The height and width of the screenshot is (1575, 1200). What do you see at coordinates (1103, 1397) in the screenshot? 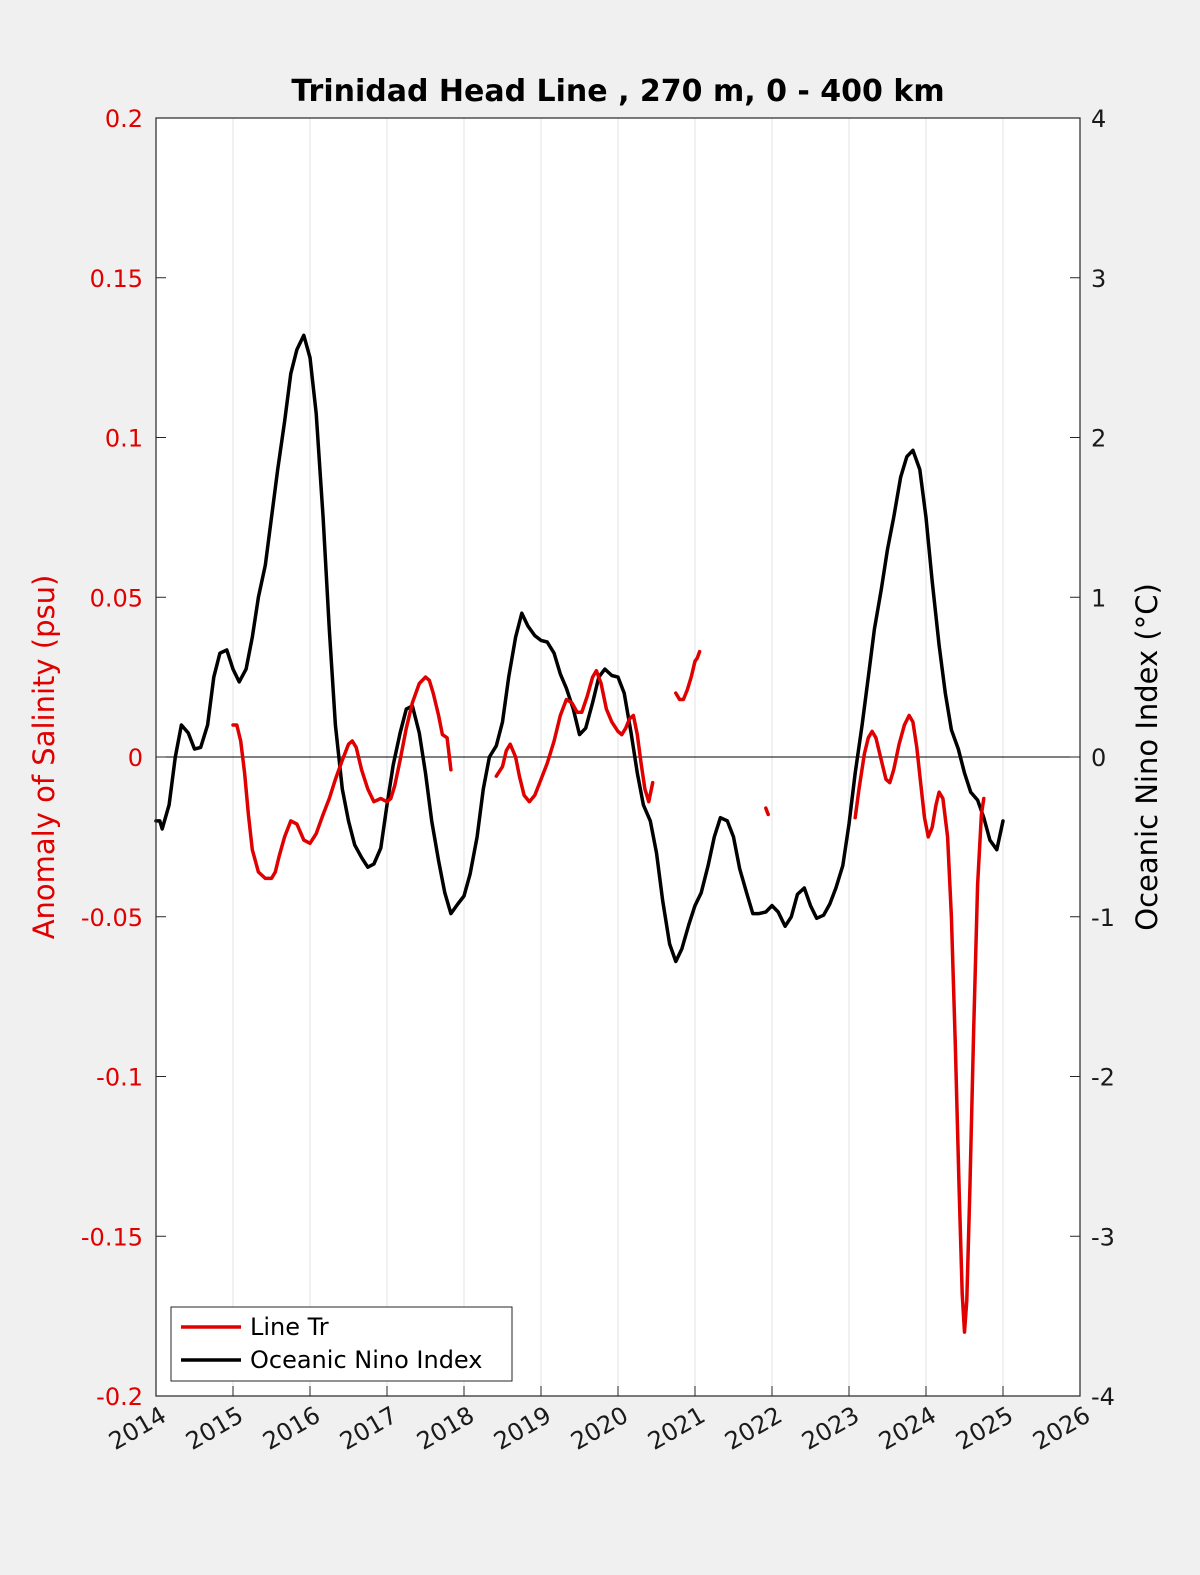
I see `right-tick-label: -4` at bounding box center [1103, 1397].